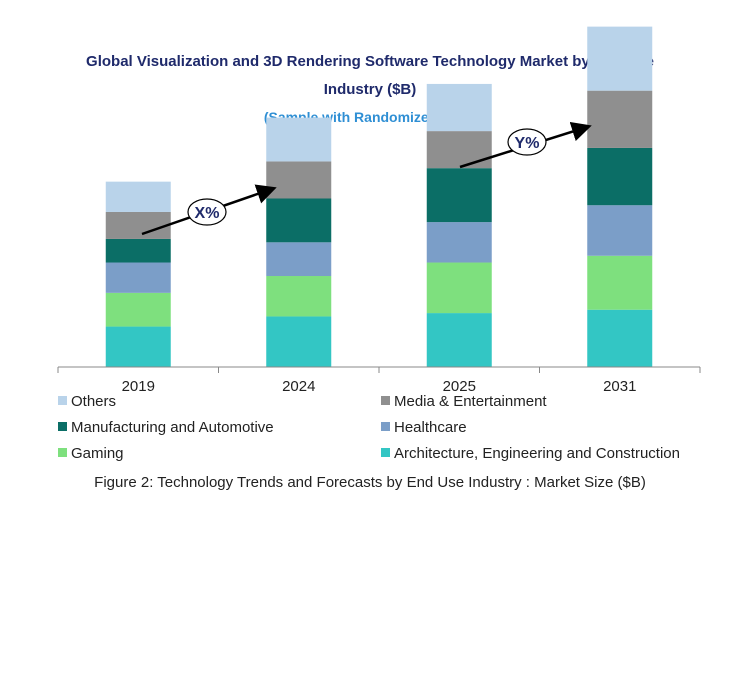 Image resolution: width=741 pixels, height=673 pixels. I want to click on x-tick-label-2024: 2024, so click(298, 386).